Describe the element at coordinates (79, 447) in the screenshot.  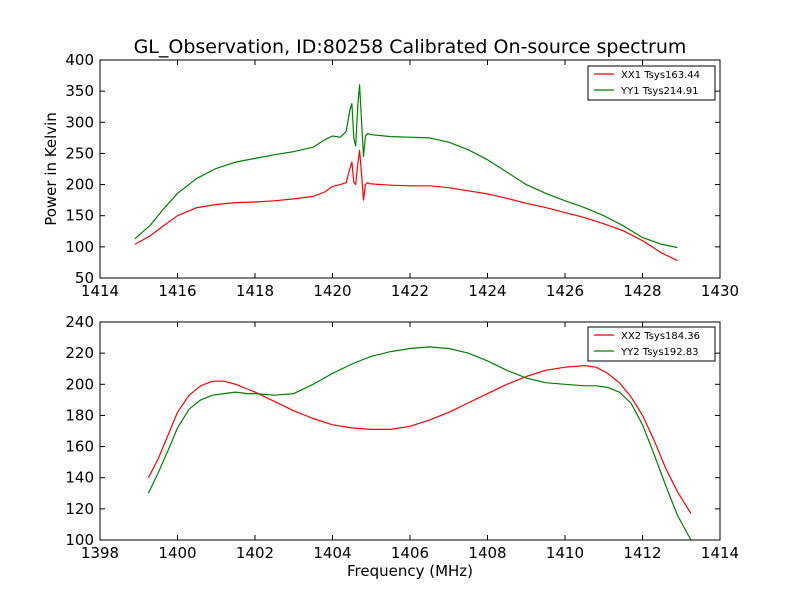
I see `bottom-ytick-label: 160` at that location.